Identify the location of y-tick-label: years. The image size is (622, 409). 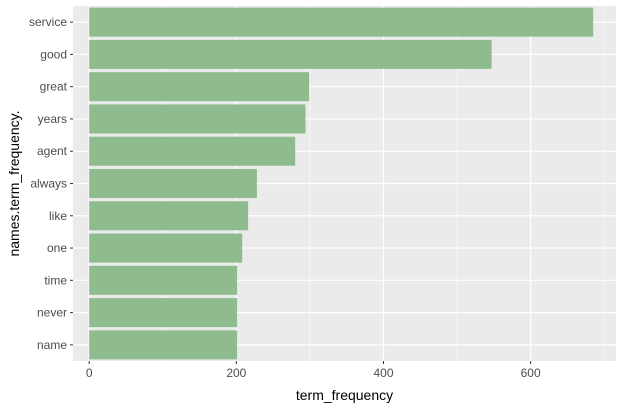
(52, 119).